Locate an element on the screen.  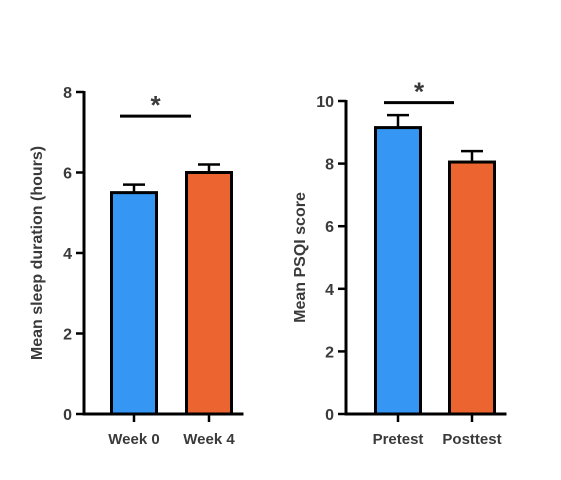
x-category-label: Week 4 is located at coordinates (209, 439).